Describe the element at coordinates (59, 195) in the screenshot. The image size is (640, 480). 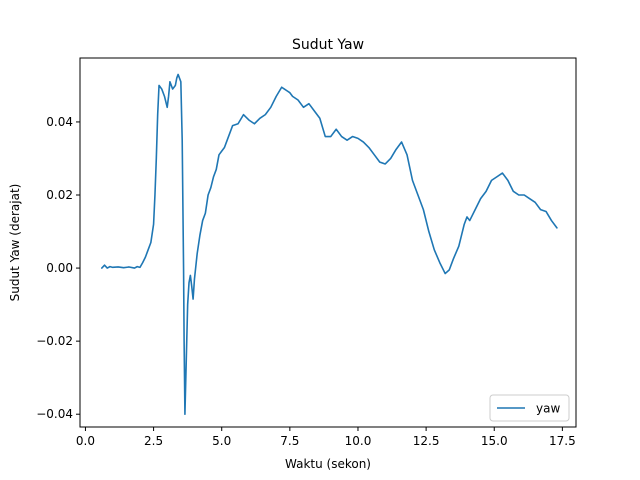
I see `y-tick-label: 0.02` at that location.